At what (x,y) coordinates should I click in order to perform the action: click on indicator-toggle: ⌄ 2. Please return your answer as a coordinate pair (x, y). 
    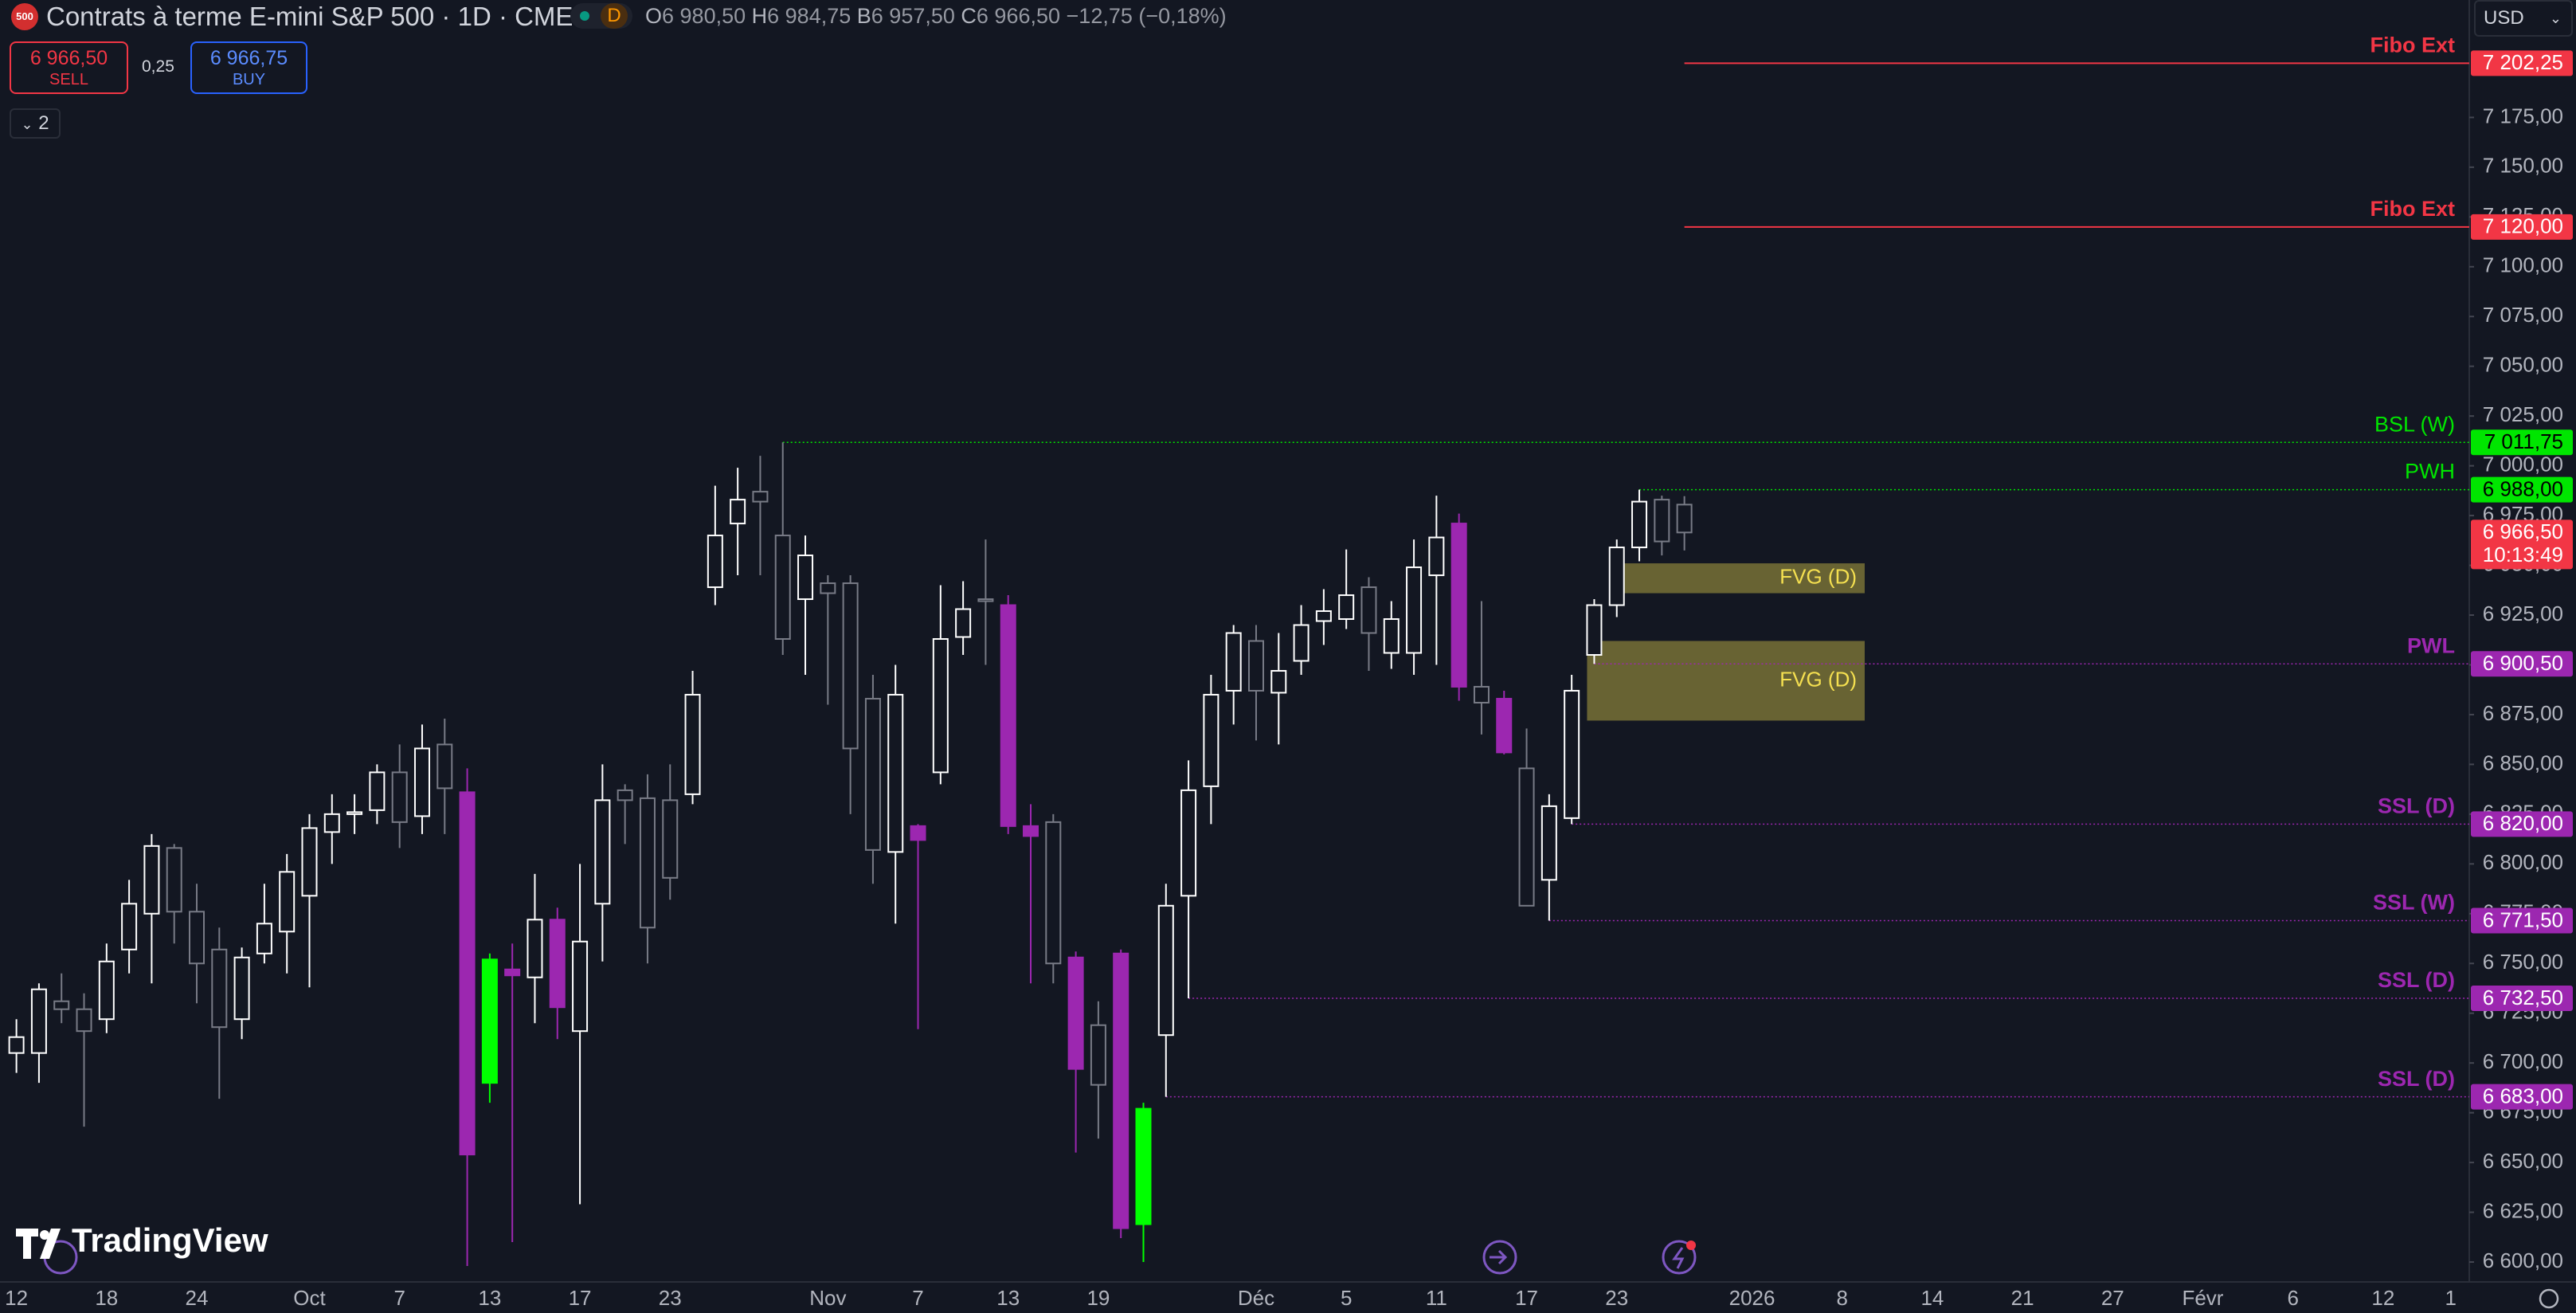
    Looking at the image, I should click on (35, 123).